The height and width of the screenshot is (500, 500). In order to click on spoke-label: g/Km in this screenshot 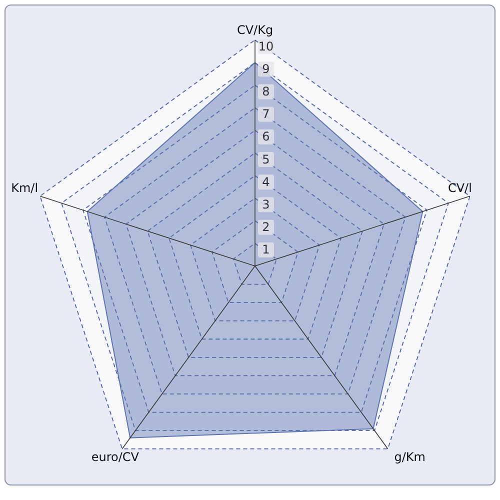, I will do `click(410, 457)`.